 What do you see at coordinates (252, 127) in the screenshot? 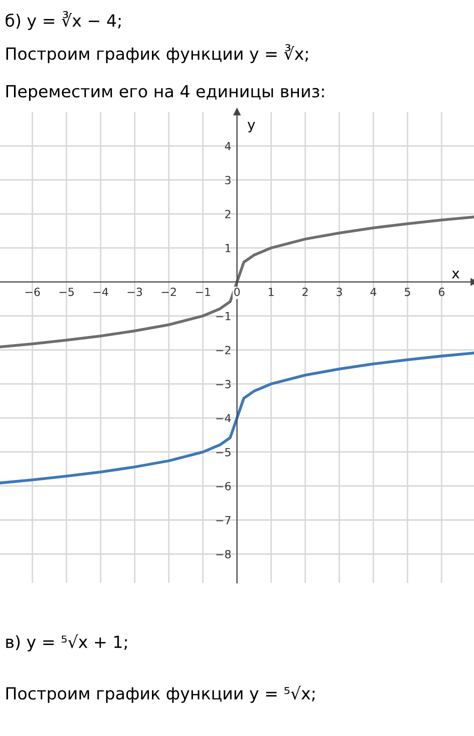
I see `y-axis-title: y` at bounding box center [252, 127].